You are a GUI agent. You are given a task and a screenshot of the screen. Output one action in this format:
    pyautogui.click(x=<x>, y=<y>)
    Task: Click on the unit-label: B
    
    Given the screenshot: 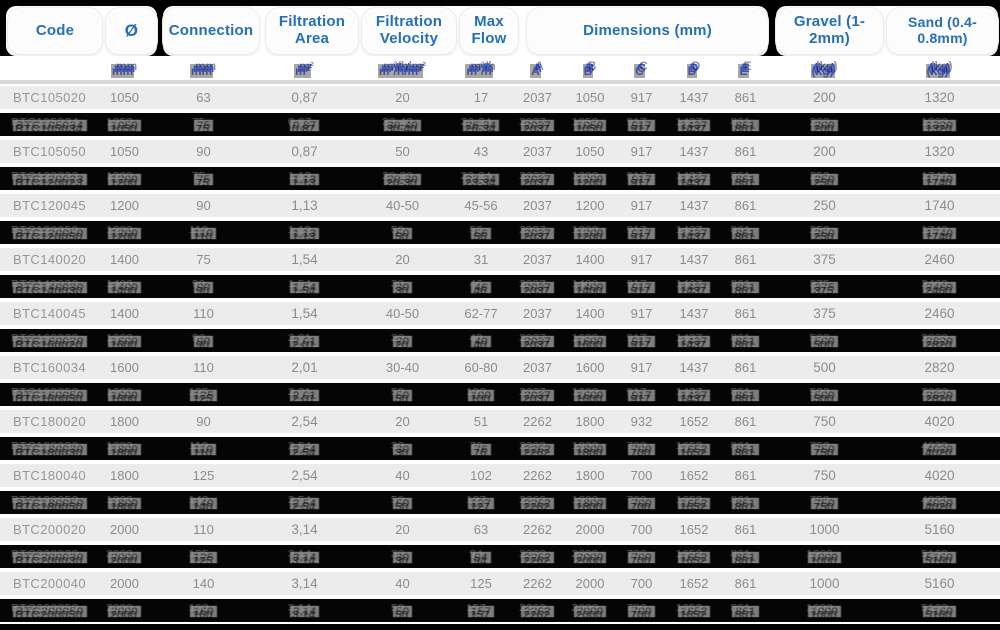 What is the action you would take?
    pyautogui.click(x=589, y=68)
    